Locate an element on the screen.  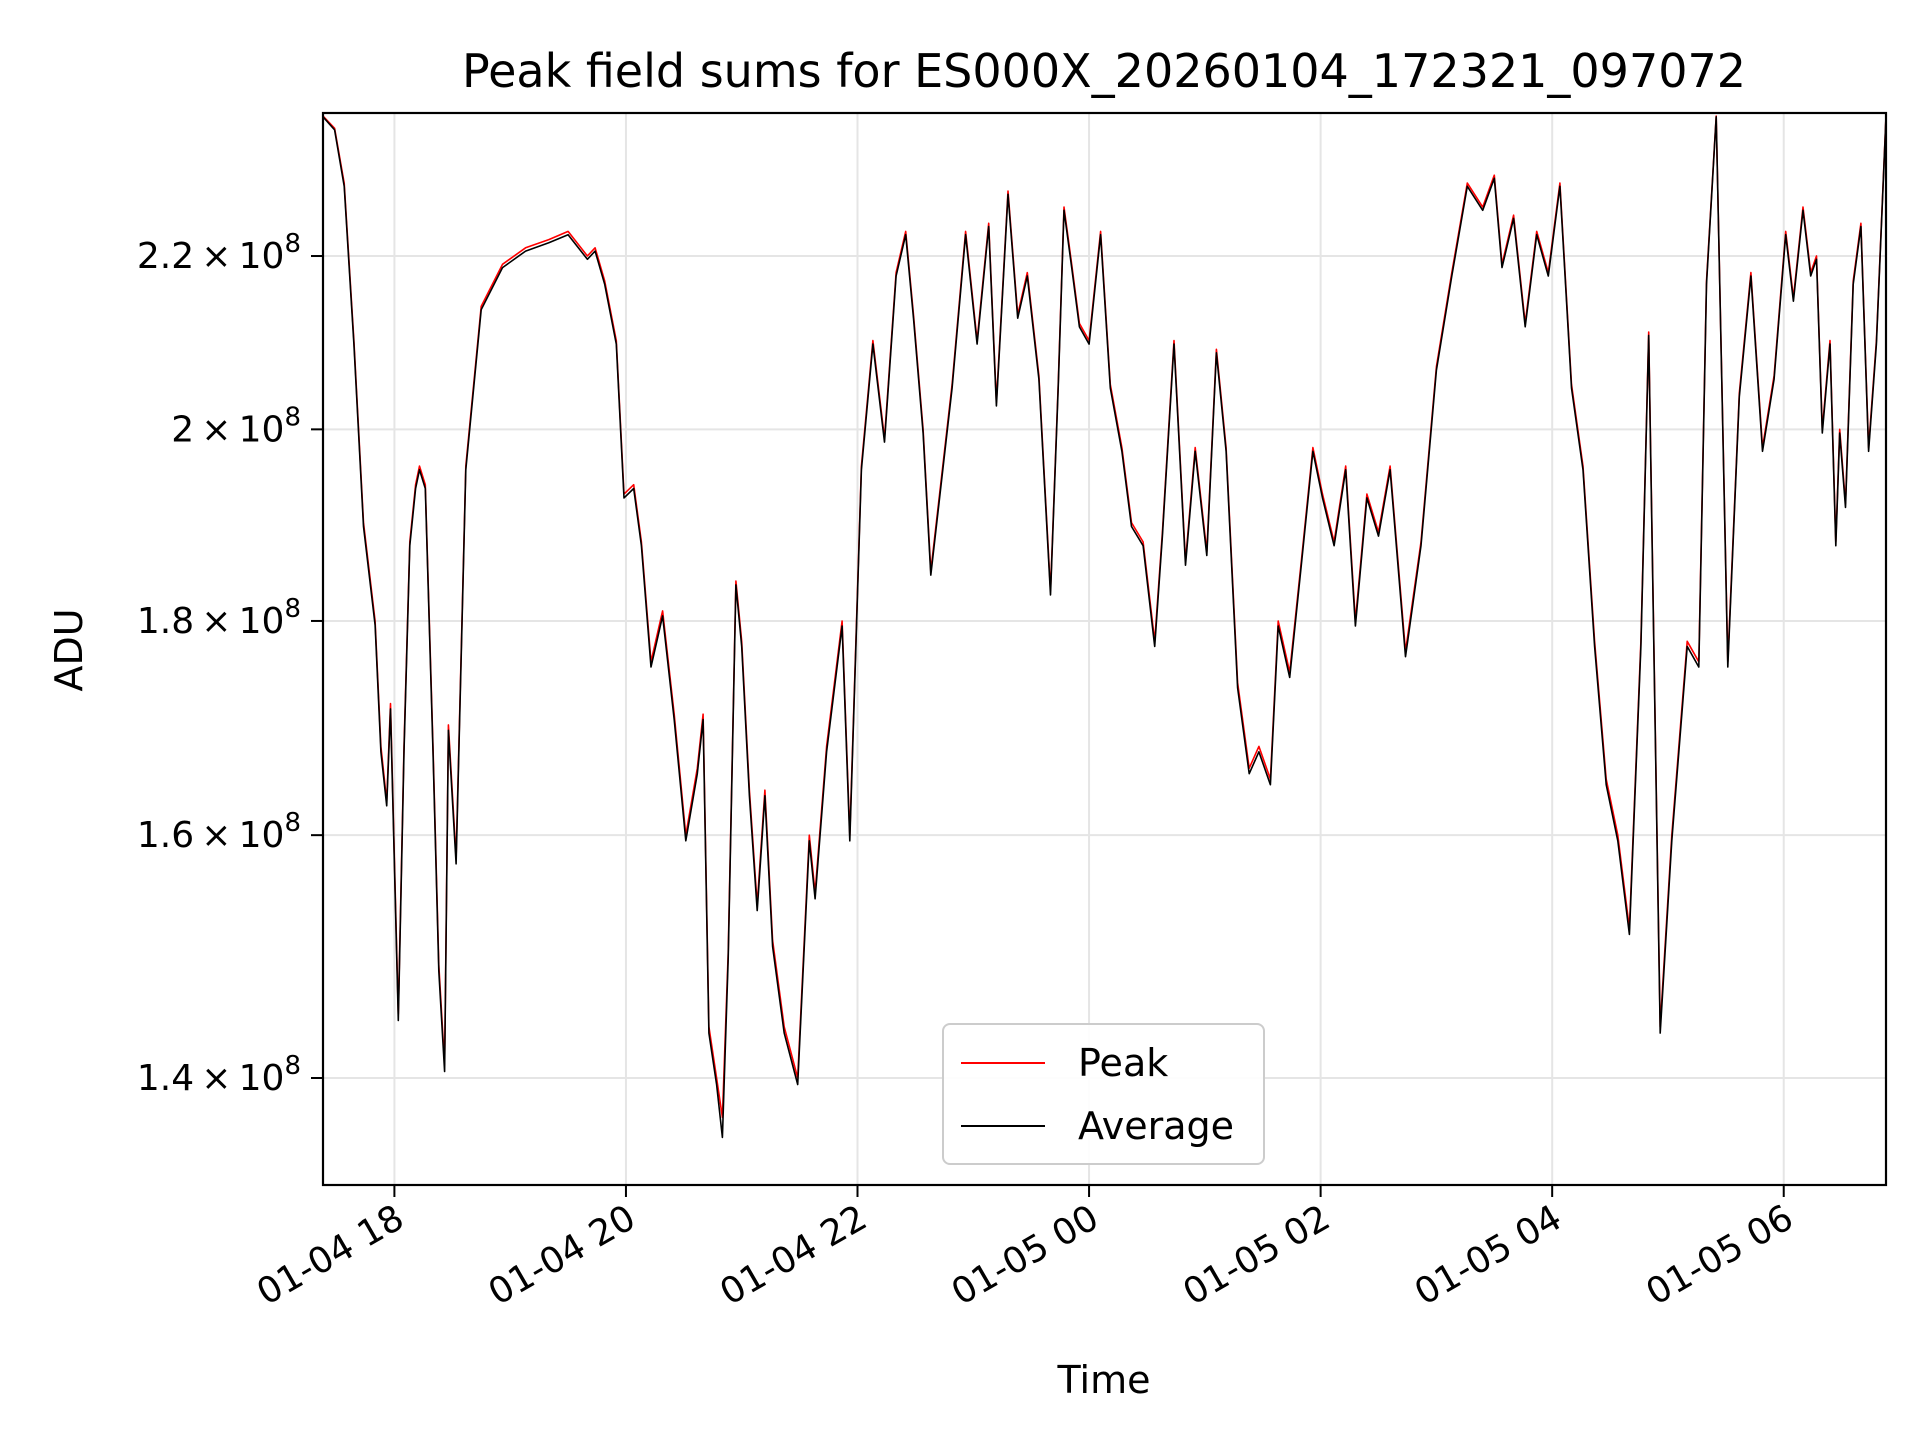
y-axis-label: ADU is located at coordinates (69, 649).